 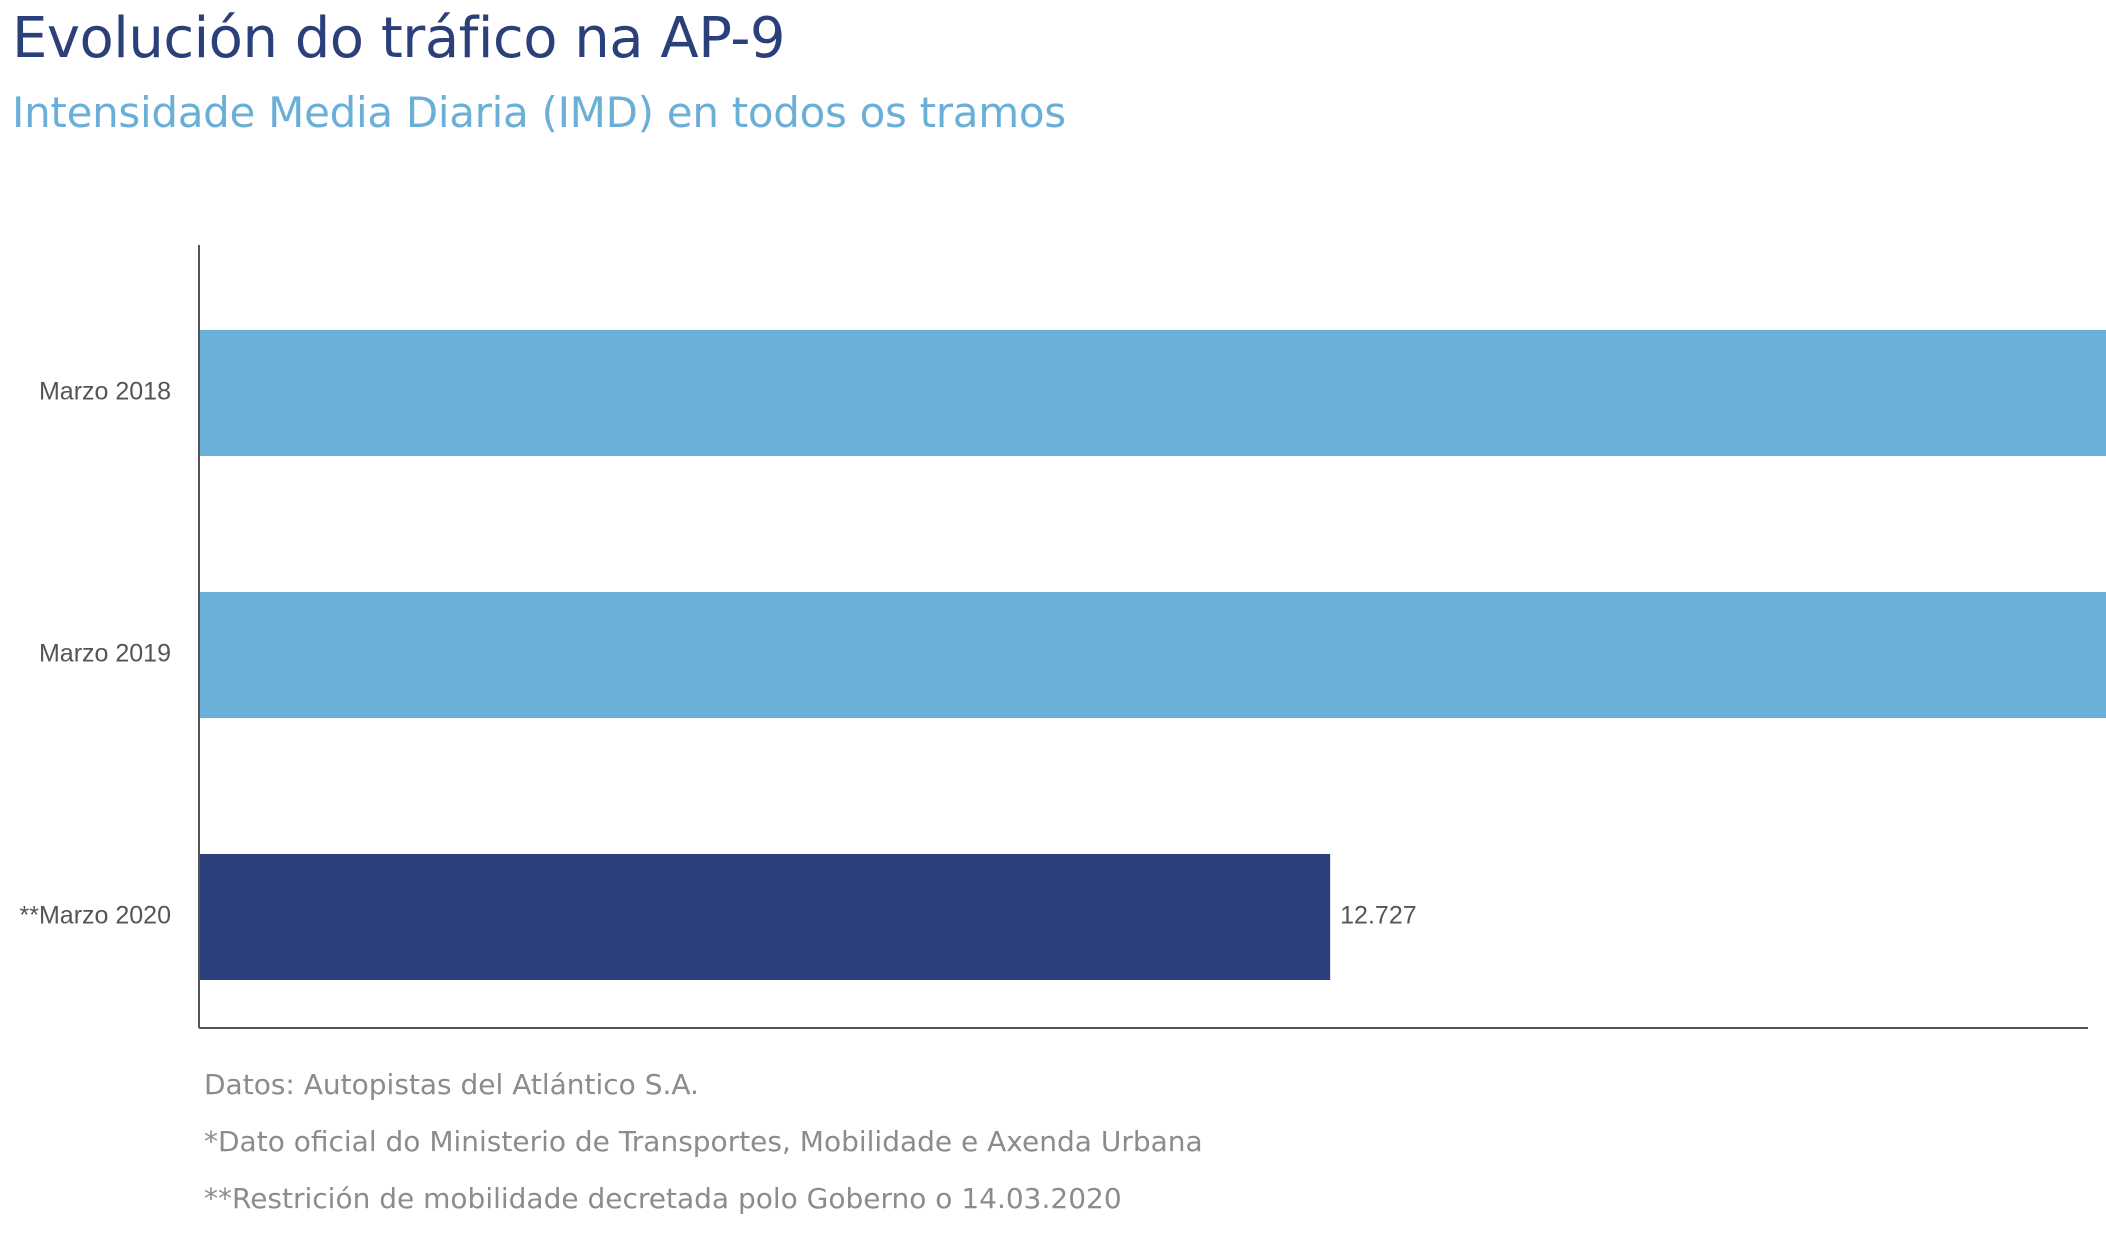 I want to click on chart-title: Evolución do tráfico na AP-9, so click(x=399, y=38).